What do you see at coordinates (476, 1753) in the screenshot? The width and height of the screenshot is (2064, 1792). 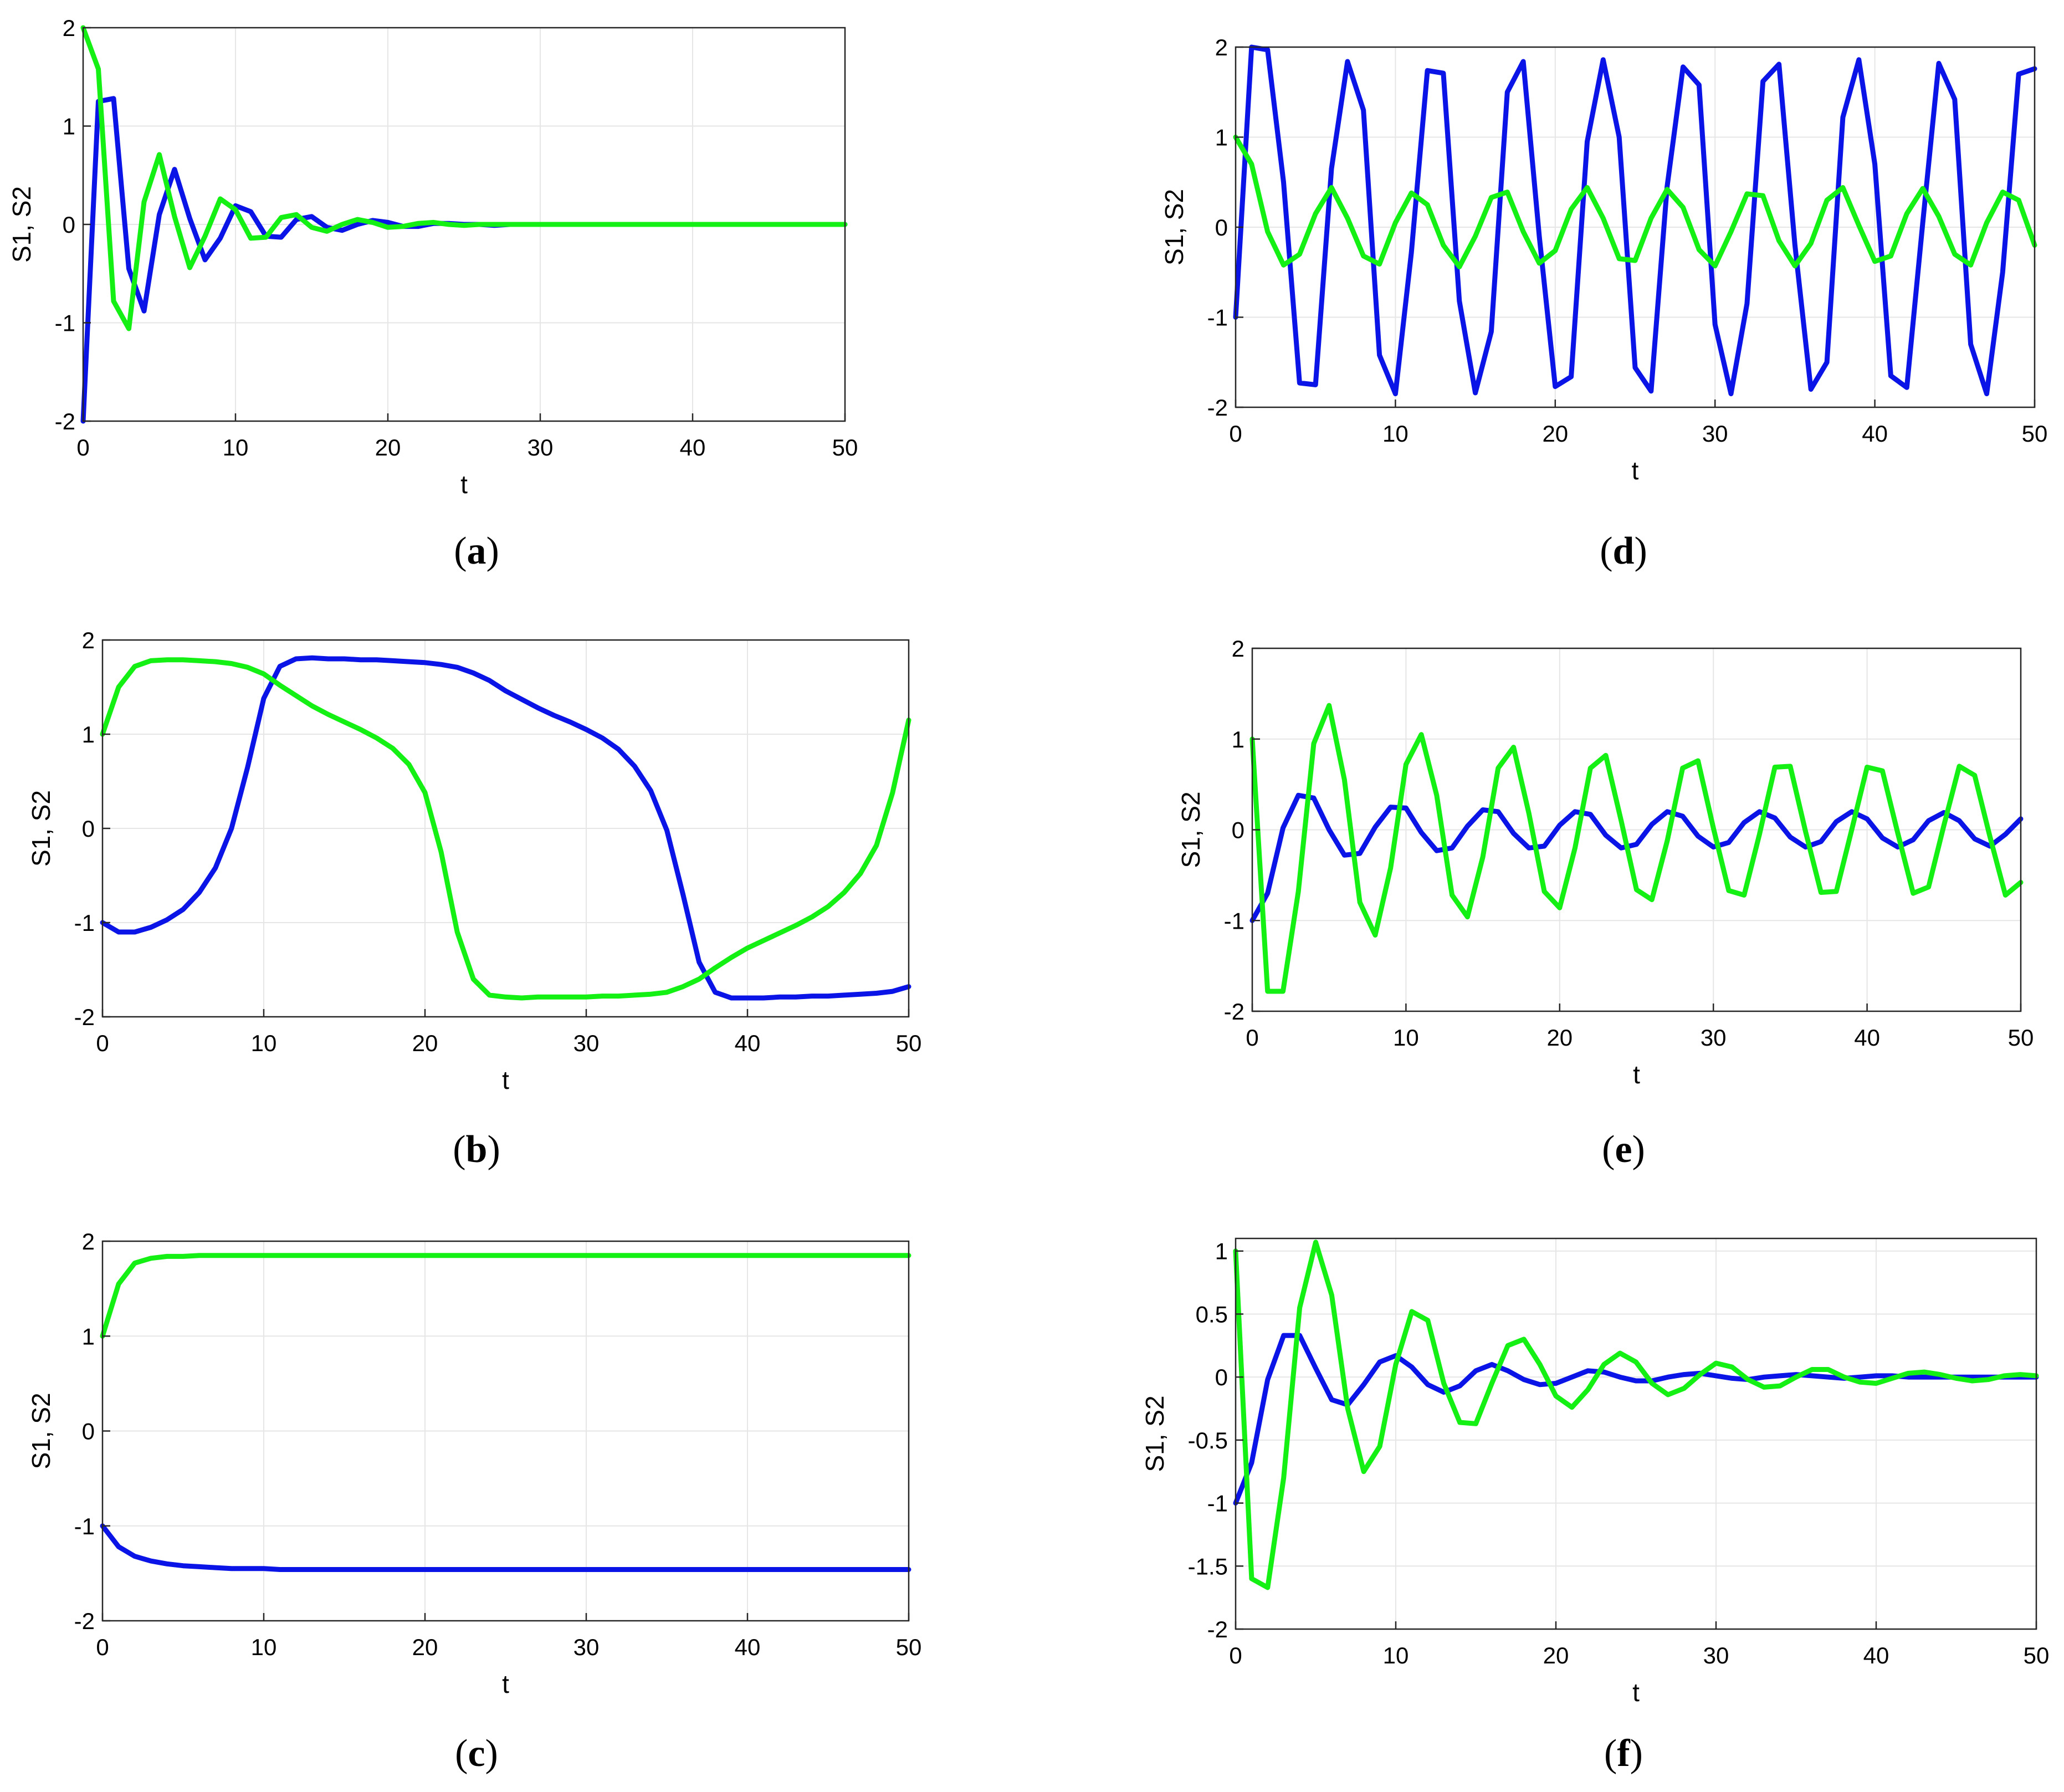 I see `caption-letter: c` at bounding box center [476, 1753].